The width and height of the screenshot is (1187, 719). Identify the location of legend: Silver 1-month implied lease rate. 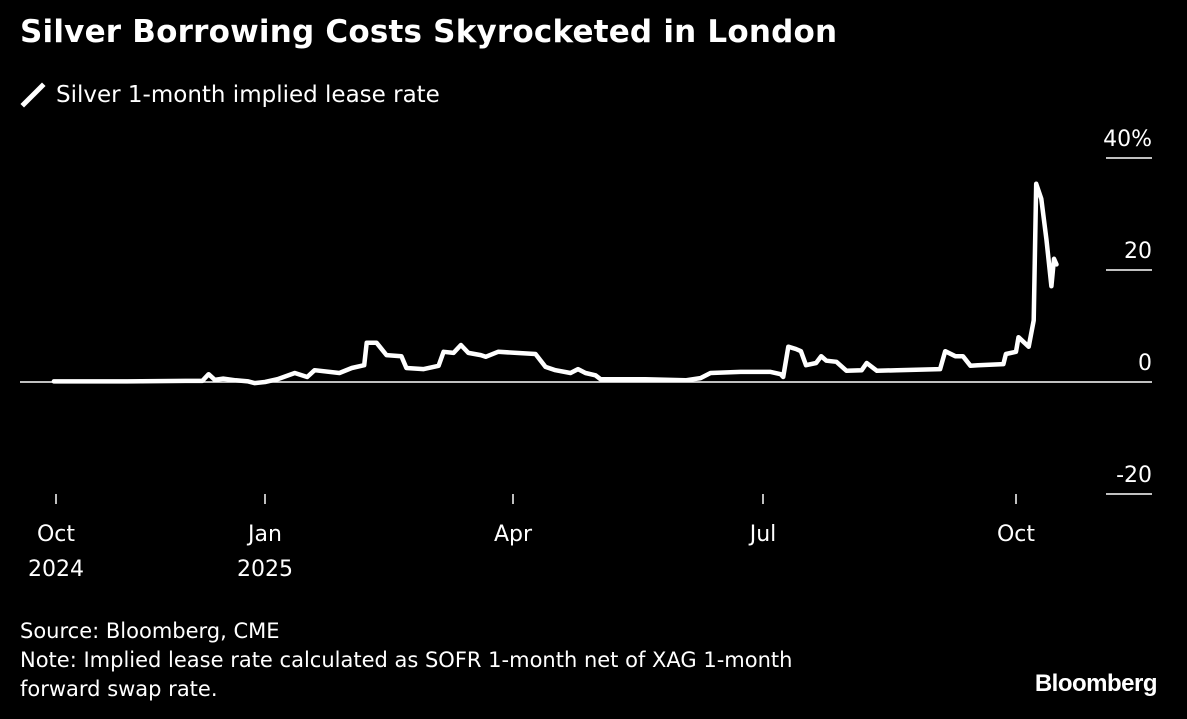
(230, 95).